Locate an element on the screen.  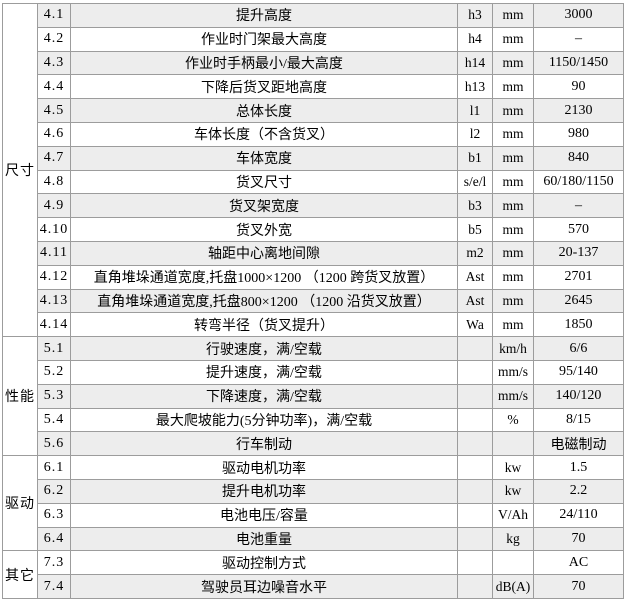
row-number-cell: 4.14 is located at coordinates (54, 325).